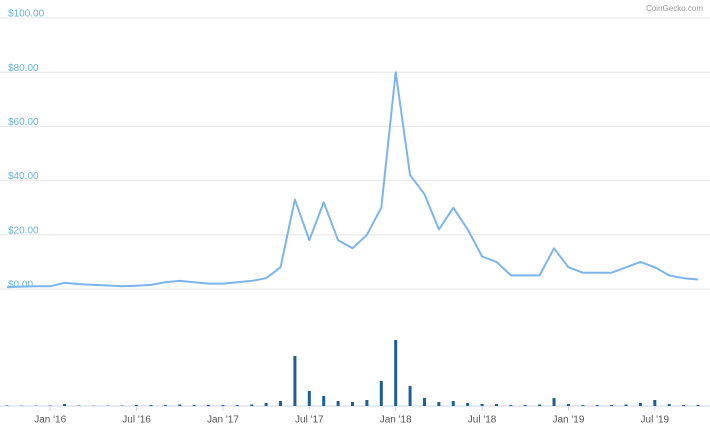  Describe the element at coordinates (396, 420) in the screenshot. I see `x-tick-label: Jan '18` at that location.